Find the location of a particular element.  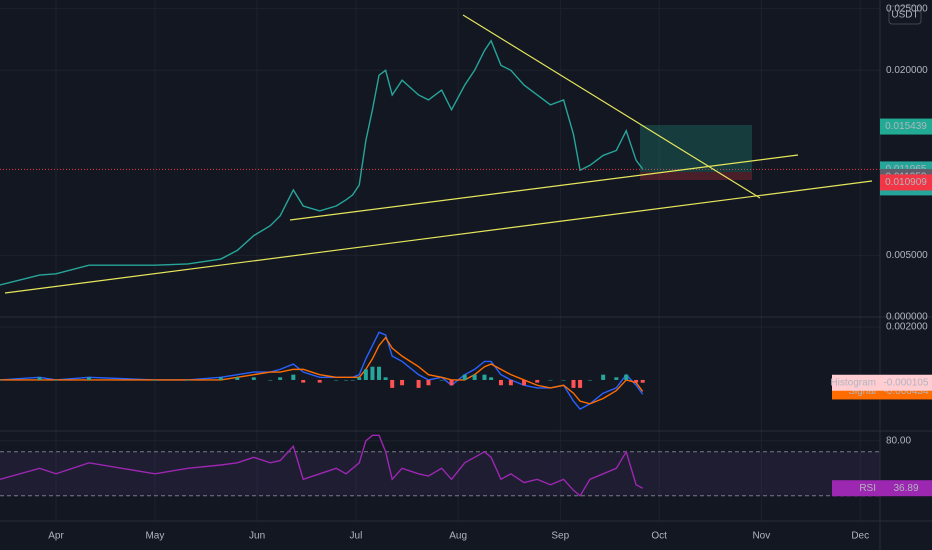

y-tick-label: 0.020000 is located at coordinates (907, 70).